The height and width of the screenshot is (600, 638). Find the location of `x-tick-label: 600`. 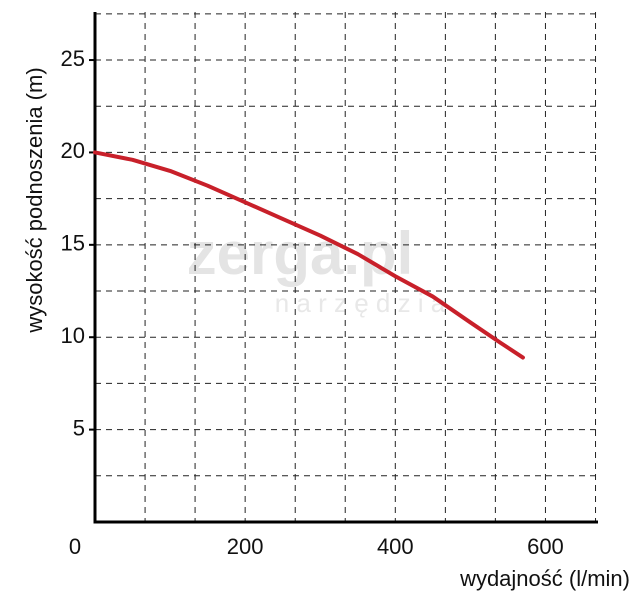

x-tick-label: 600 is located at coordinates (545, 546).